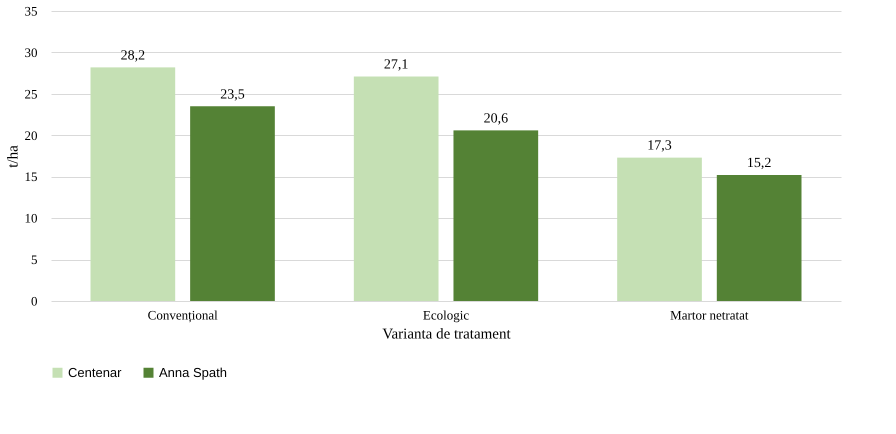  Describe the element at coordinates (31, 135) in the screenshot. I see `y-tick-label: 20` at that location.